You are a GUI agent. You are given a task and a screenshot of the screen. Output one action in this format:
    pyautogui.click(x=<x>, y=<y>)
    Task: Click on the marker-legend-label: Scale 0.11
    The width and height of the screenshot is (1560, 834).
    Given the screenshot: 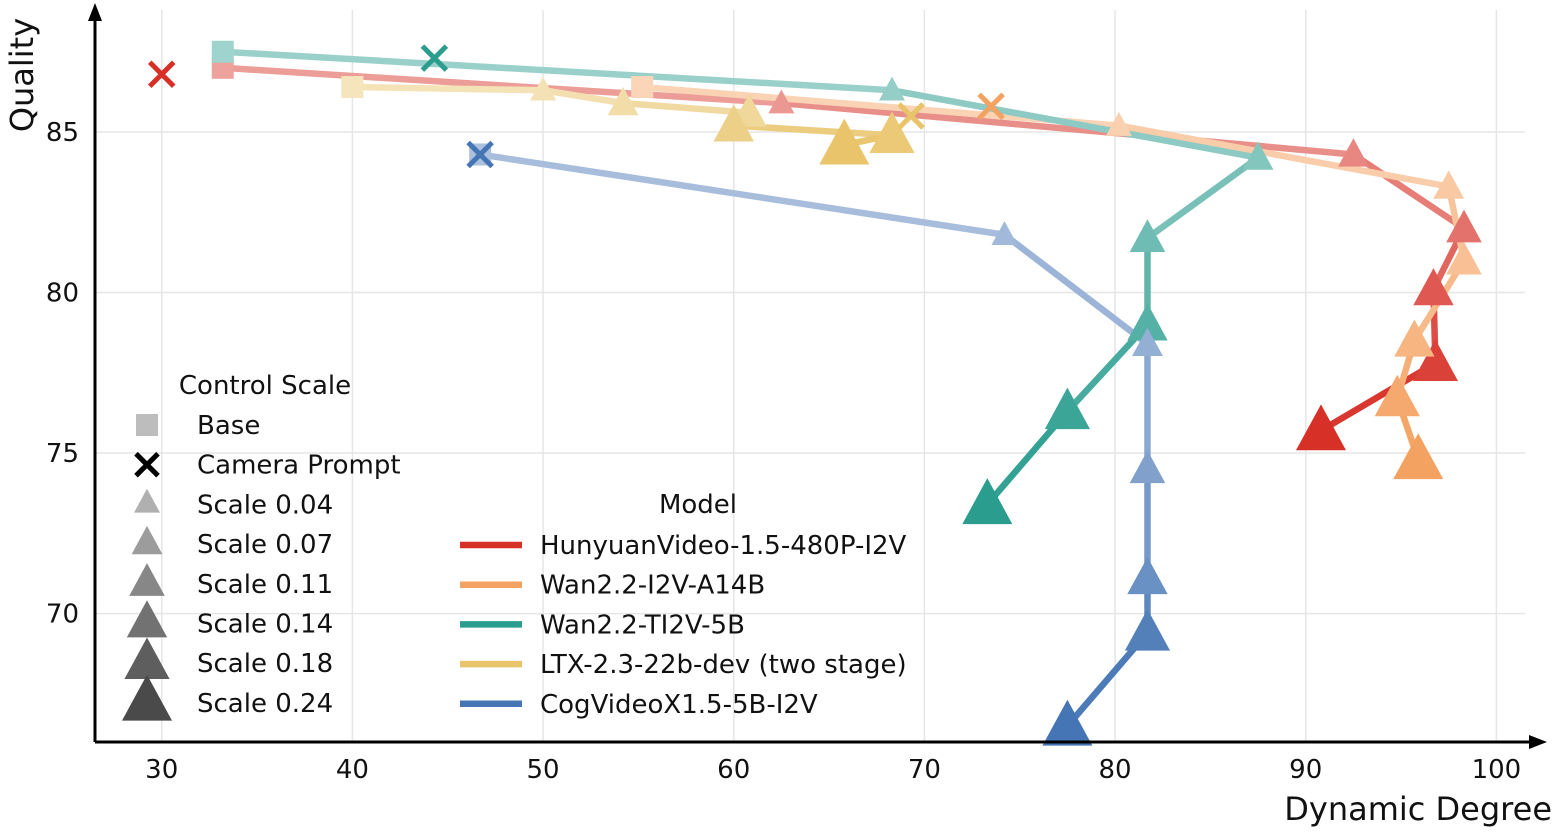 What is the action you would take?
    pyautogui.click(x=265, y=585)
    